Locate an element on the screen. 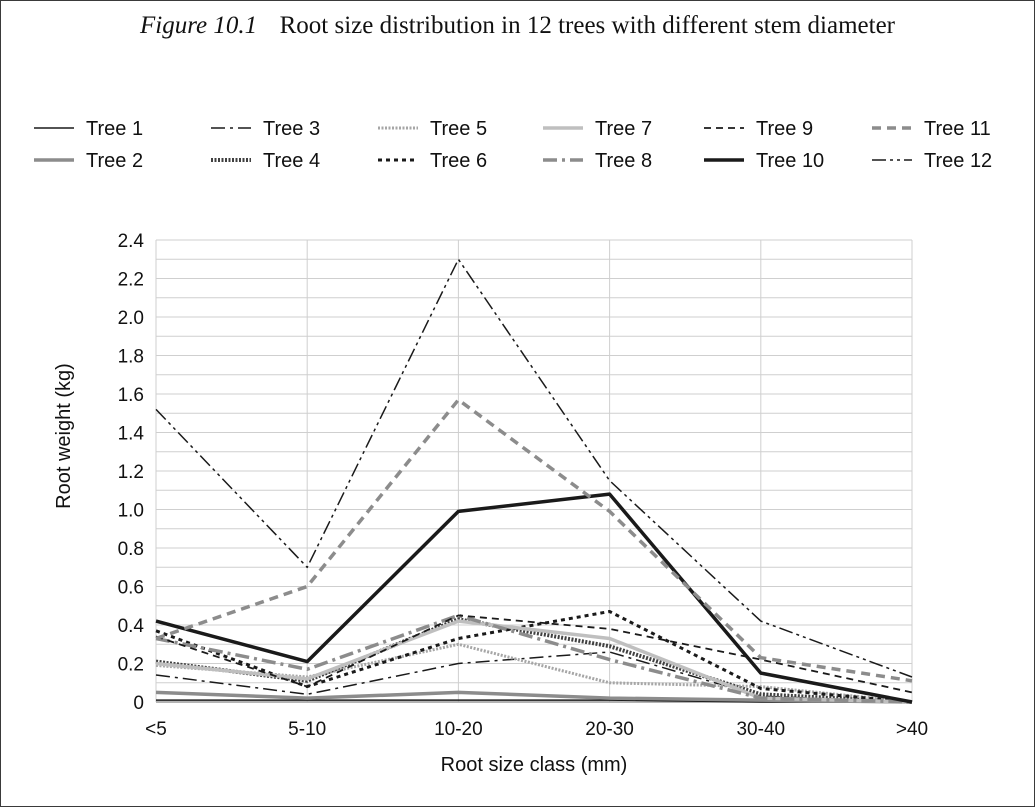 Image resolution: width=1035 pixels, height=807 pixels. legend-label: Tree 7 is located at coordinates (623, 129).